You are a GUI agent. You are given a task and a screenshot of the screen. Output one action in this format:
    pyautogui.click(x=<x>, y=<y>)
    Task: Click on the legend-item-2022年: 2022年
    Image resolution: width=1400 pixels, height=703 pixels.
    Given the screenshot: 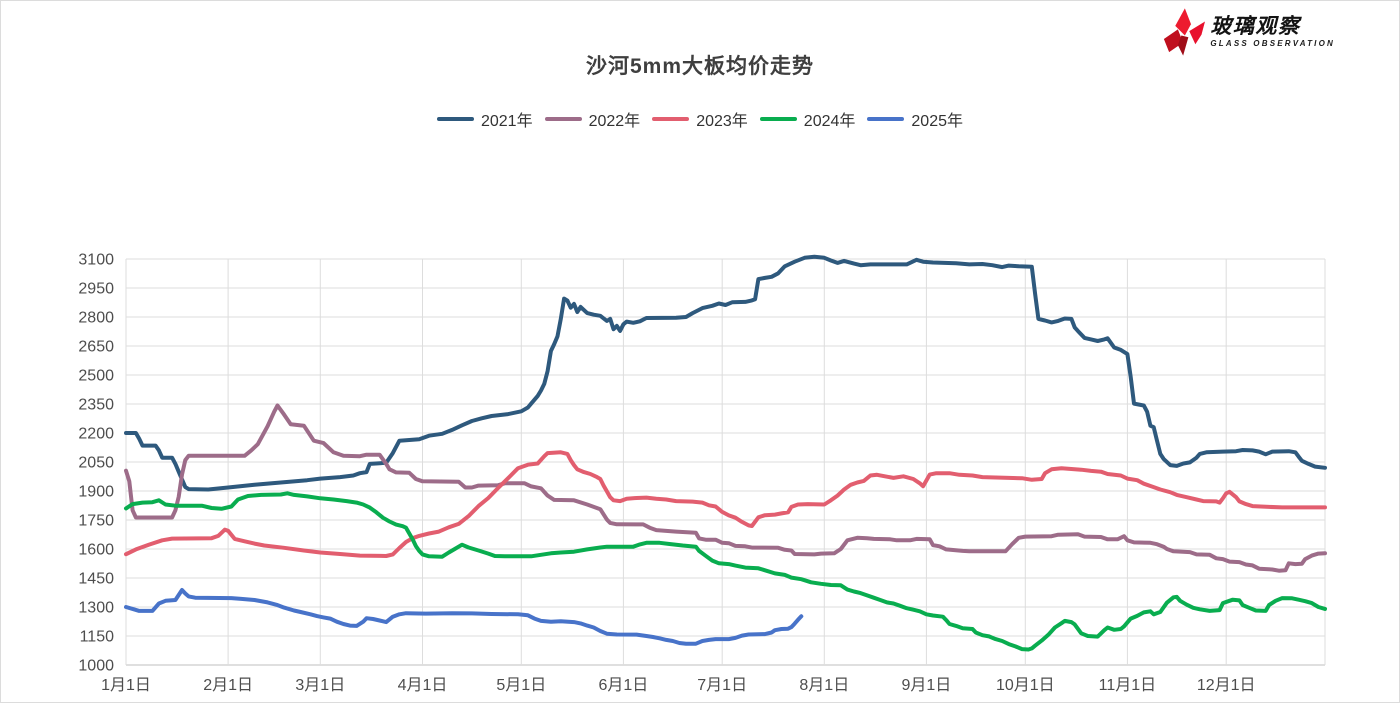 What is the action you would take?
    pyautogui.click(x=592, y=119)
    